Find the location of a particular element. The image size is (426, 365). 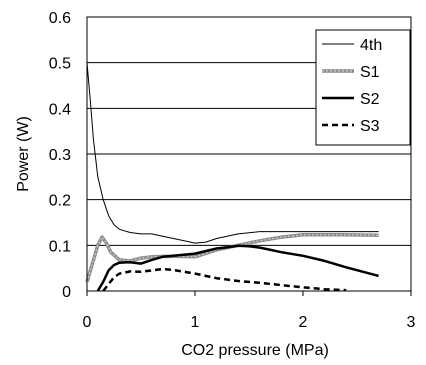

series-s2-line is located at coordinates (238, 268).